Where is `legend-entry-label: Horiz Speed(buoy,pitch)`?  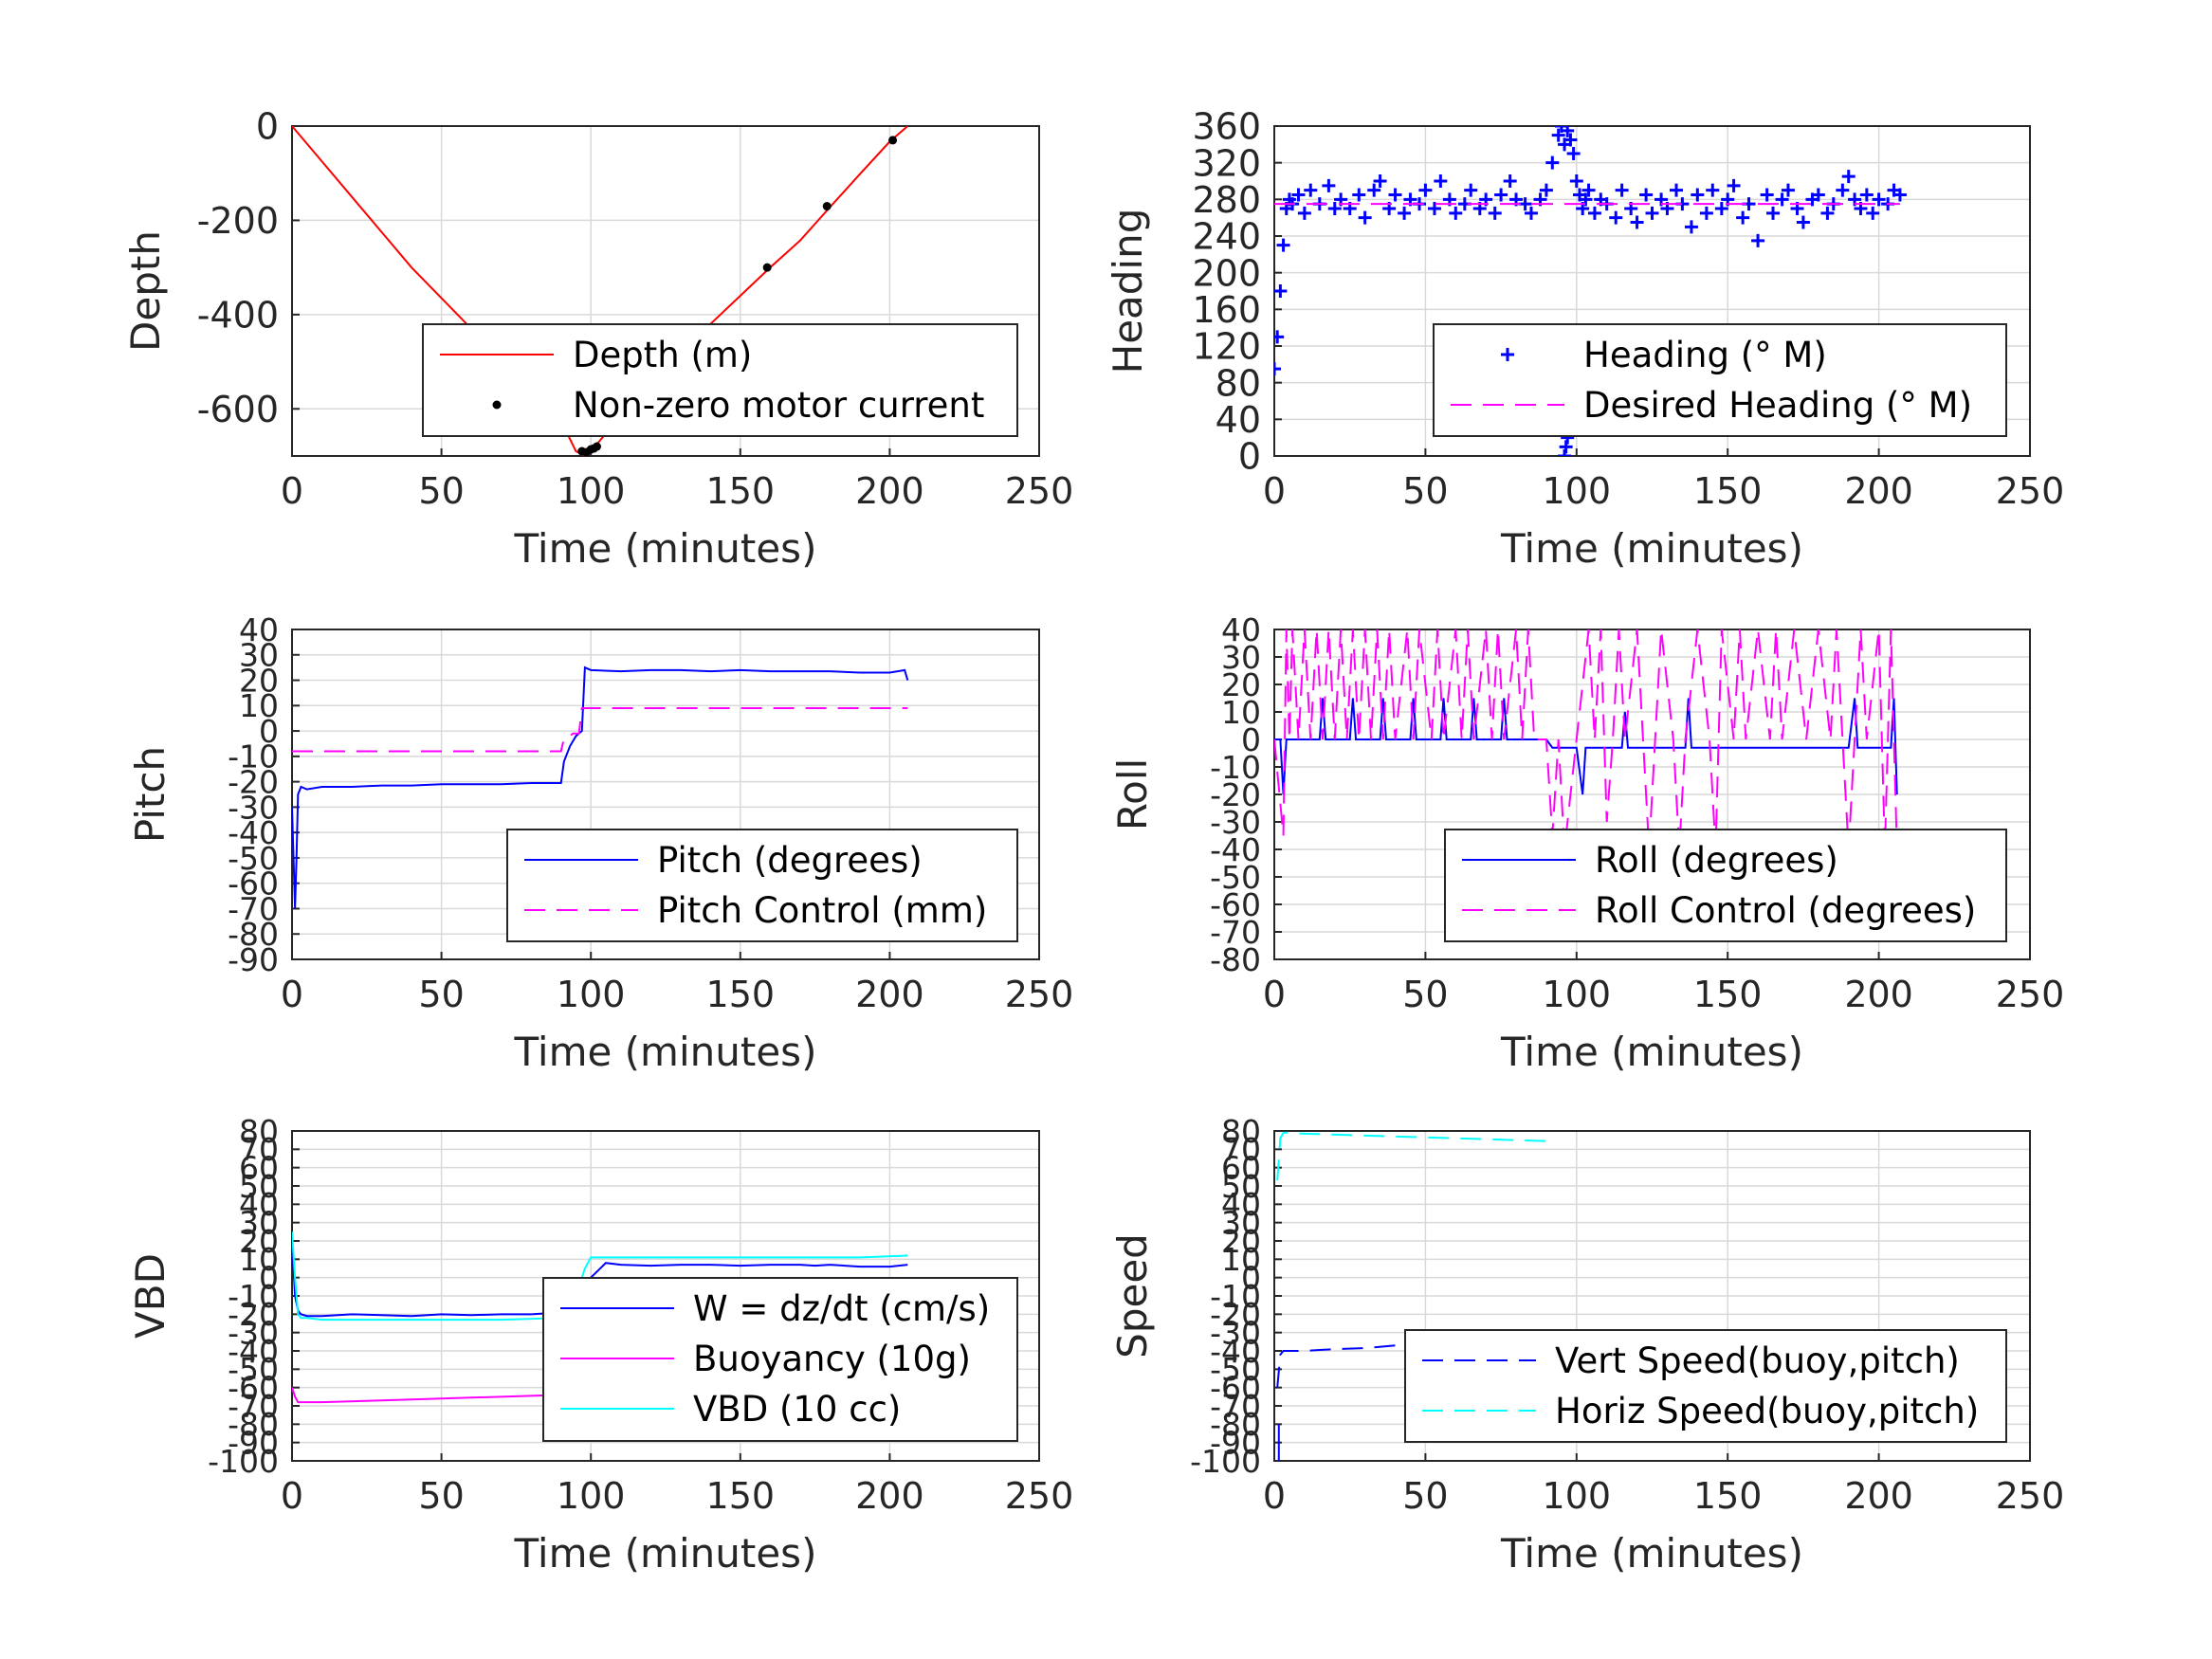
legend-entry-label: Horiz Speed(buoy,pitch) is located at coordinates (1767, 1411).